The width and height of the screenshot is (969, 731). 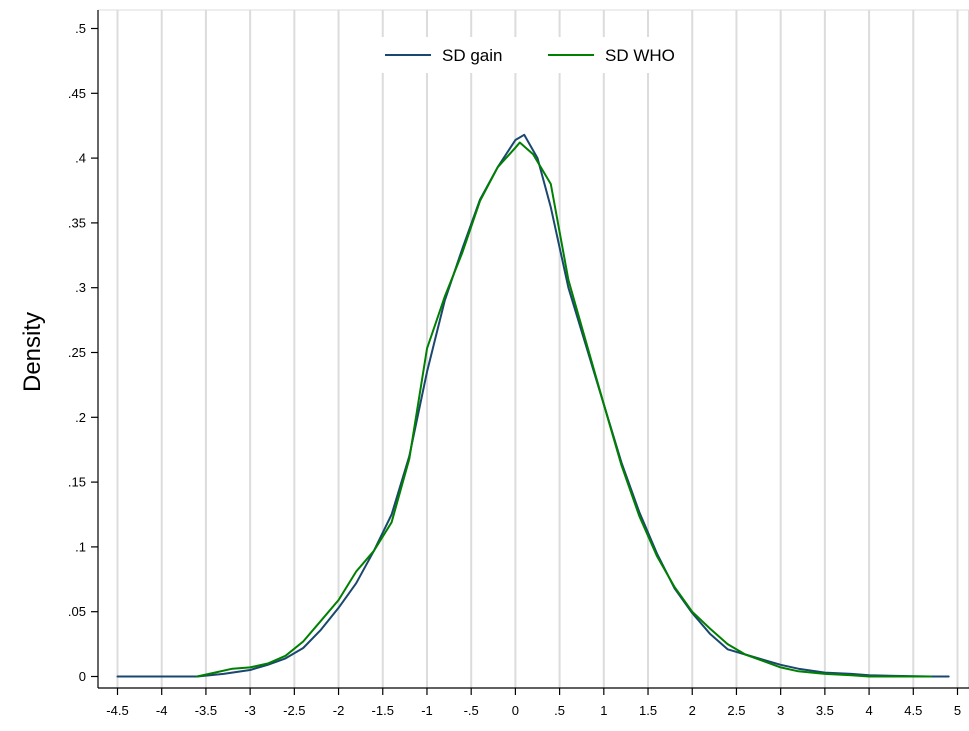 I want to click on x-tick-label: 4, so click(x=868, y=710).